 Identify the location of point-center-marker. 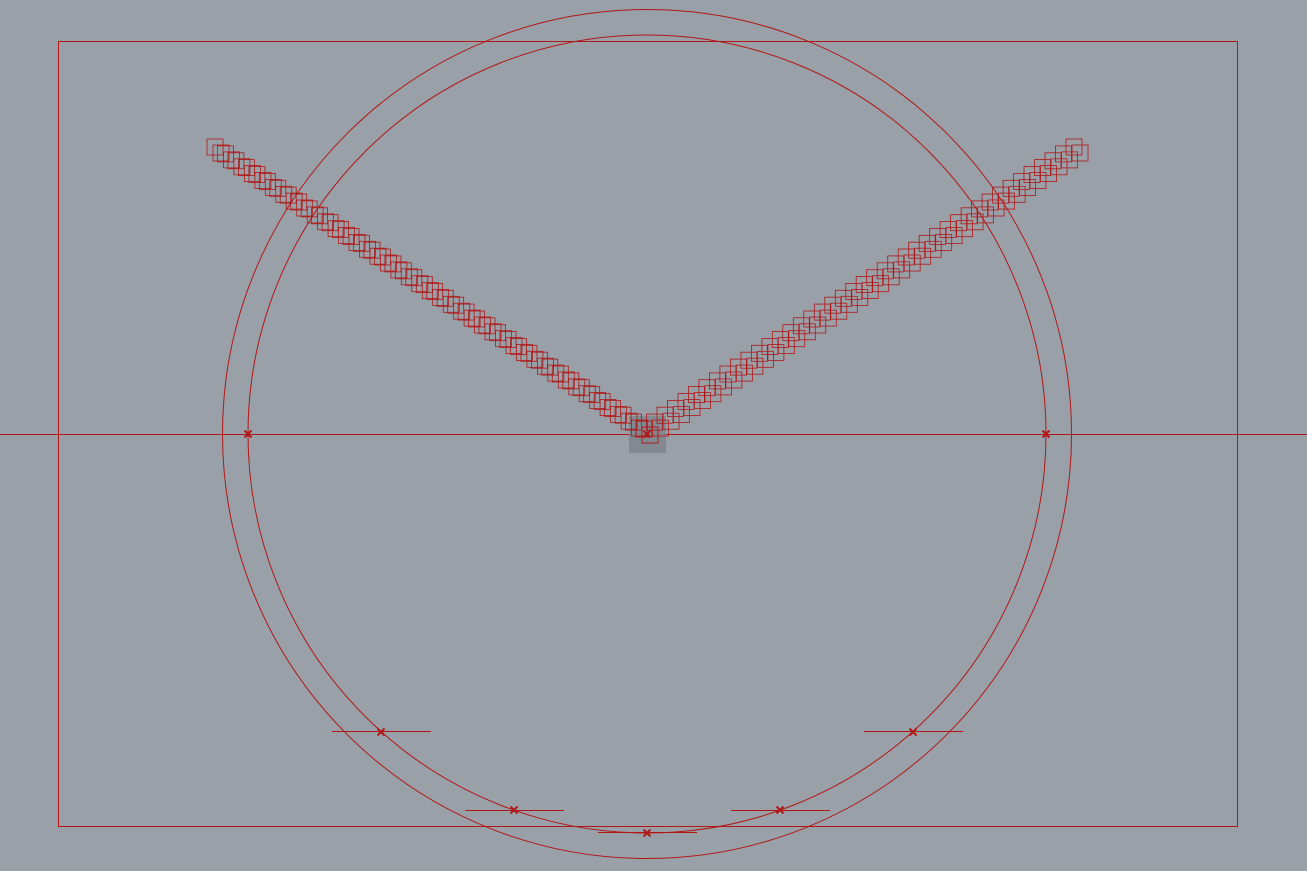
(647, 434).